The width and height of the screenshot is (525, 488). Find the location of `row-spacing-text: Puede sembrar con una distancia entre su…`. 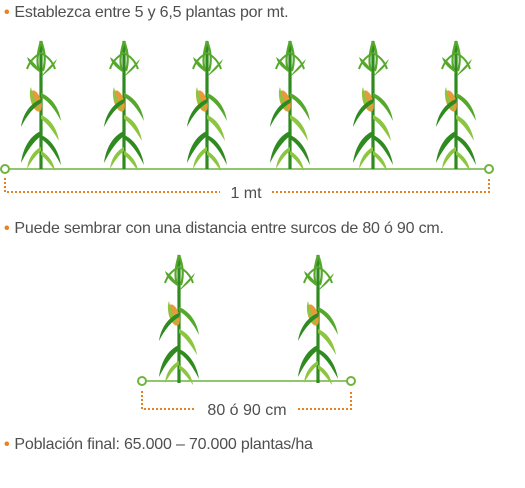

row-spacing-text: Puede sembrar con una distancia entre su… is located at coordinates (229, 228).